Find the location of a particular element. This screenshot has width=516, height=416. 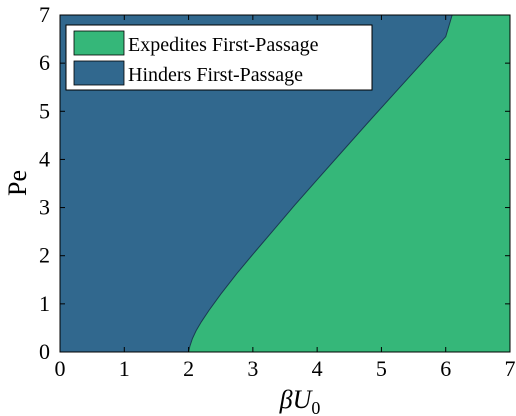

x-axis-title: βU0 is located at coordinates (300, 400).